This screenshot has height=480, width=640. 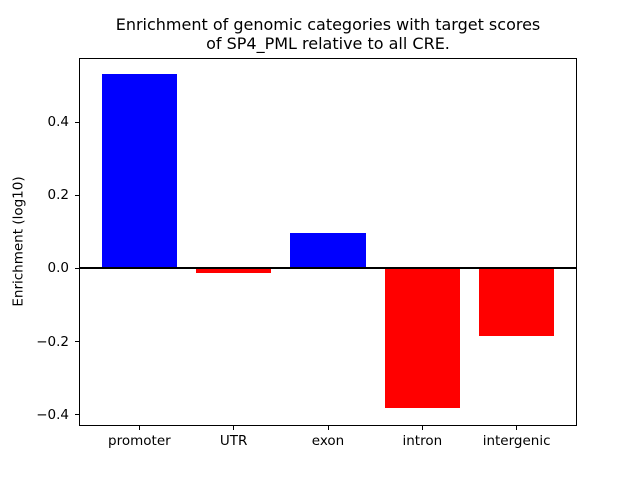 What do you see at coordinates (328, 43) in the screenshot?
I see `chart-title-line2: of SP4_PML relative to all CRE.` at bounding box center [328, 43].